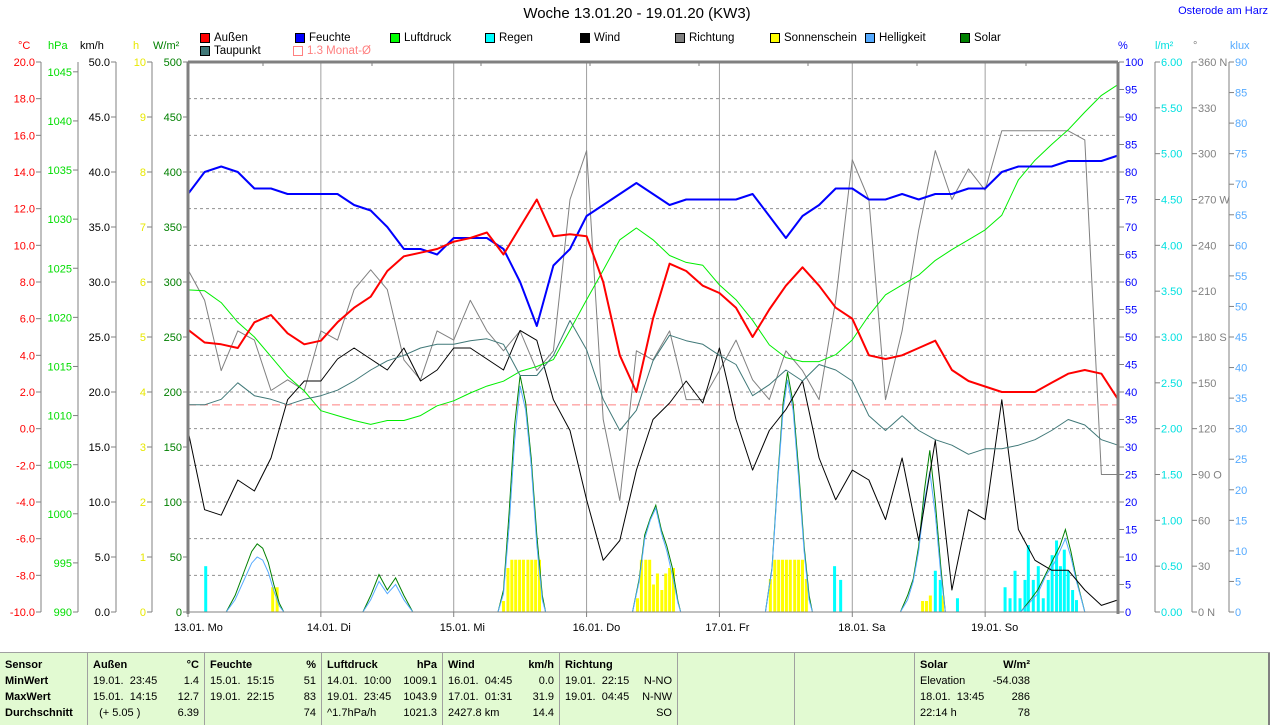  I want to click on table-row: 19.01. 23:45 1043.9, so click(382, 699).